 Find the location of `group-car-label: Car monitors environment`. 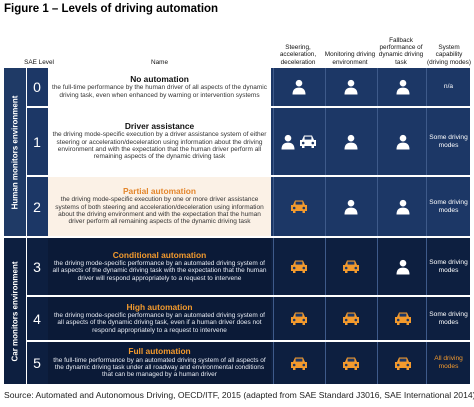

group-car-label: Car monitors environment is located at coordinates (15, 311).